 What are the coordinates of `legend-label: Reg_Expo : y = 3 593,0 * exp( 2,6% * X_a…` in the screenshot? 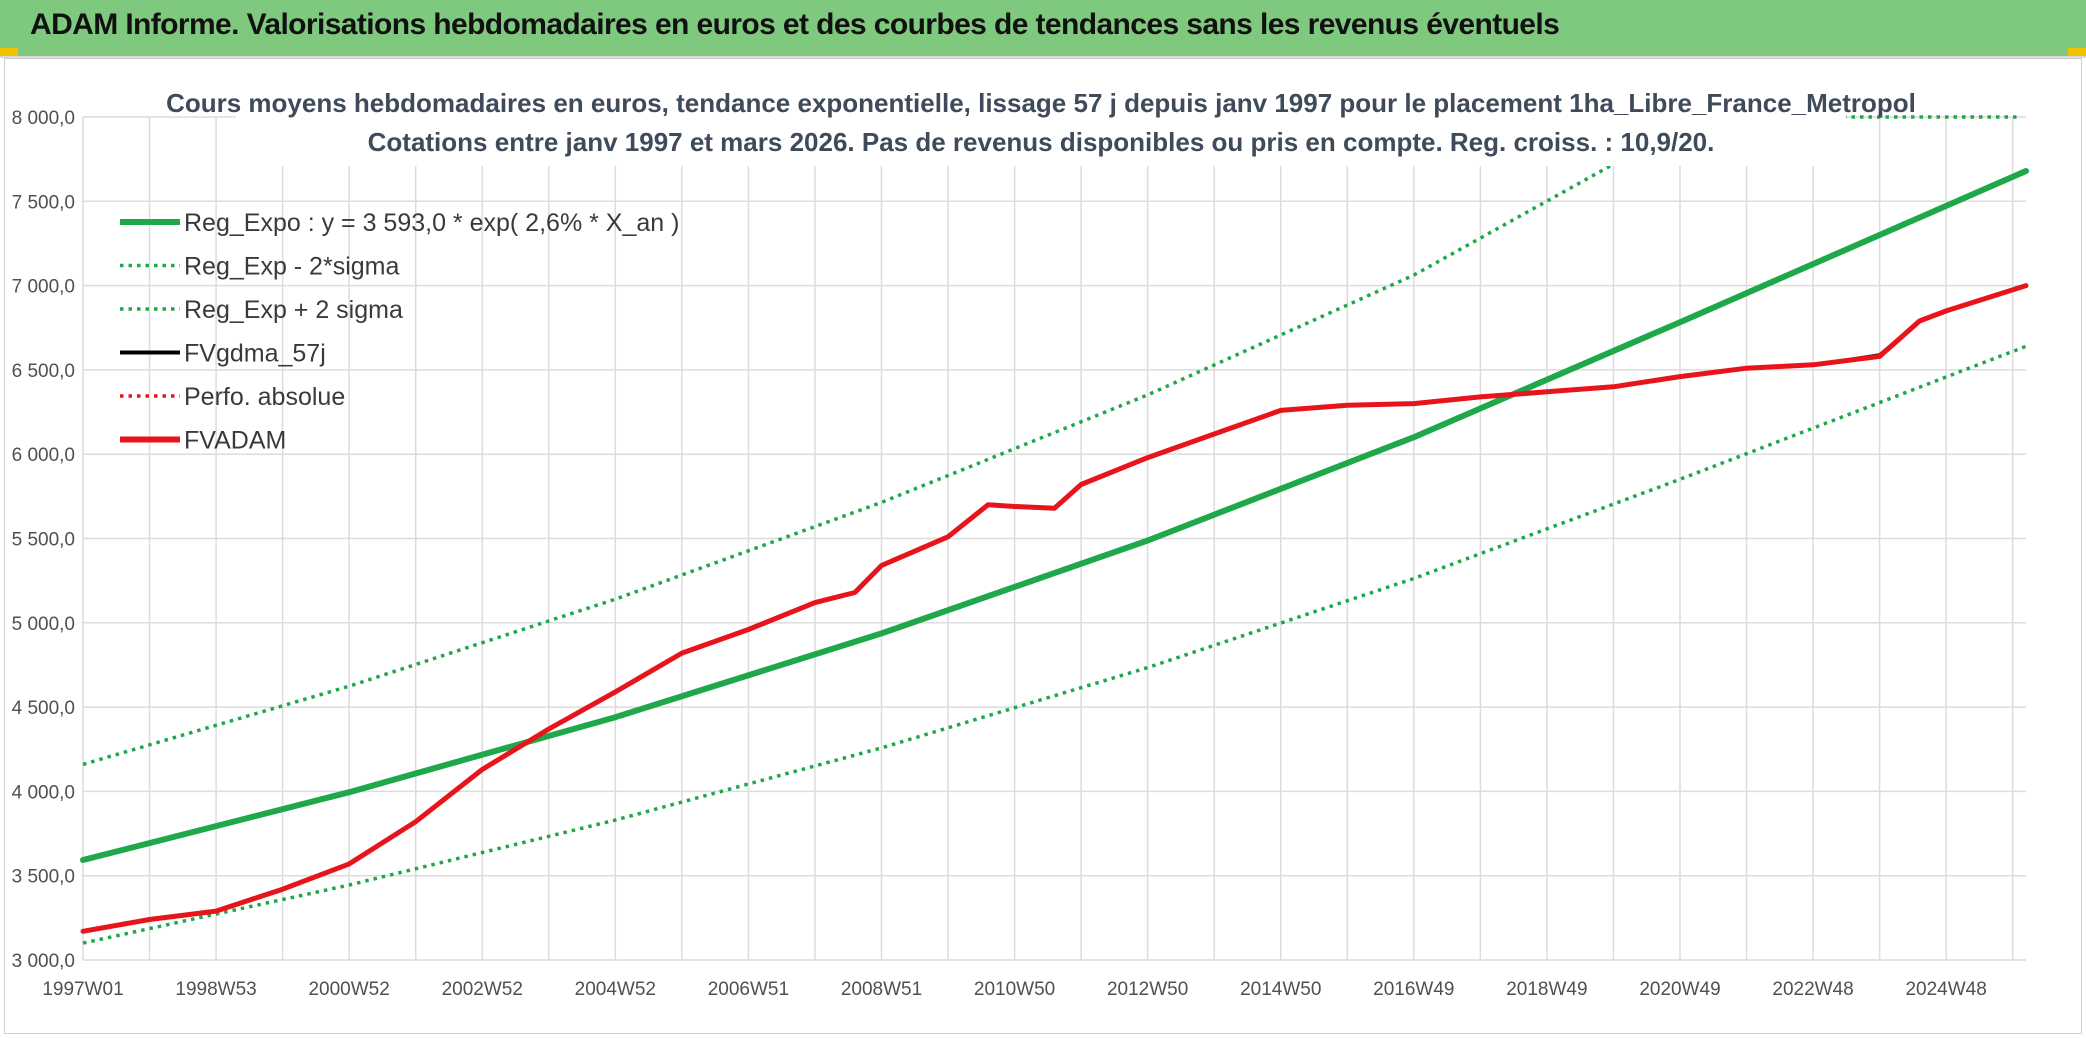 It's located at (431, 223).